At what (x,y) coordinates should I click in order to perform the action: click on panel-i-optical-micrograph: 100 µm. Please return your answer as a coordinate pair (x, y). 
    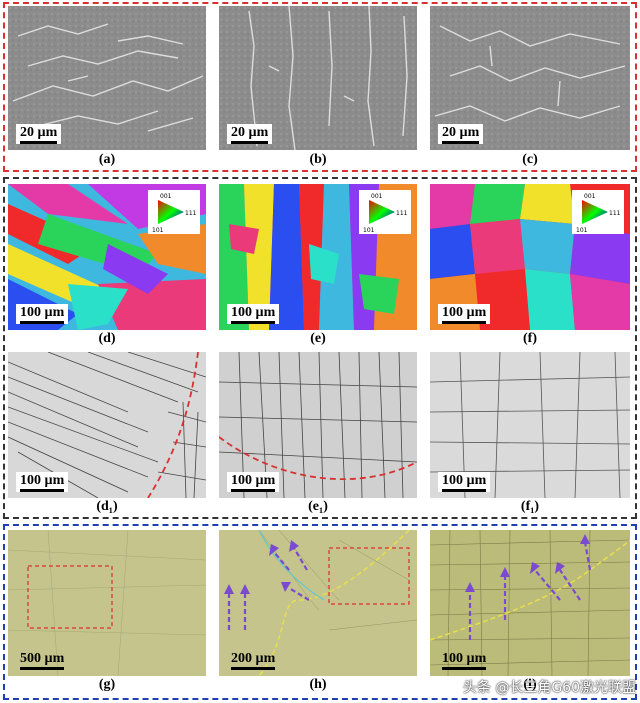
    Looking at the image, I should click on (530, 603).